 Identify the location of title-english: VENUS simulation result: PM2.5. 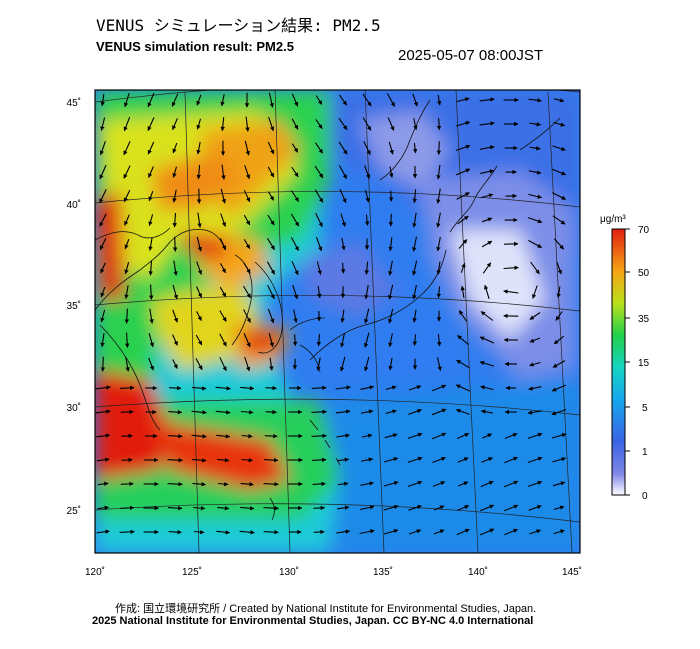
(195, 46).